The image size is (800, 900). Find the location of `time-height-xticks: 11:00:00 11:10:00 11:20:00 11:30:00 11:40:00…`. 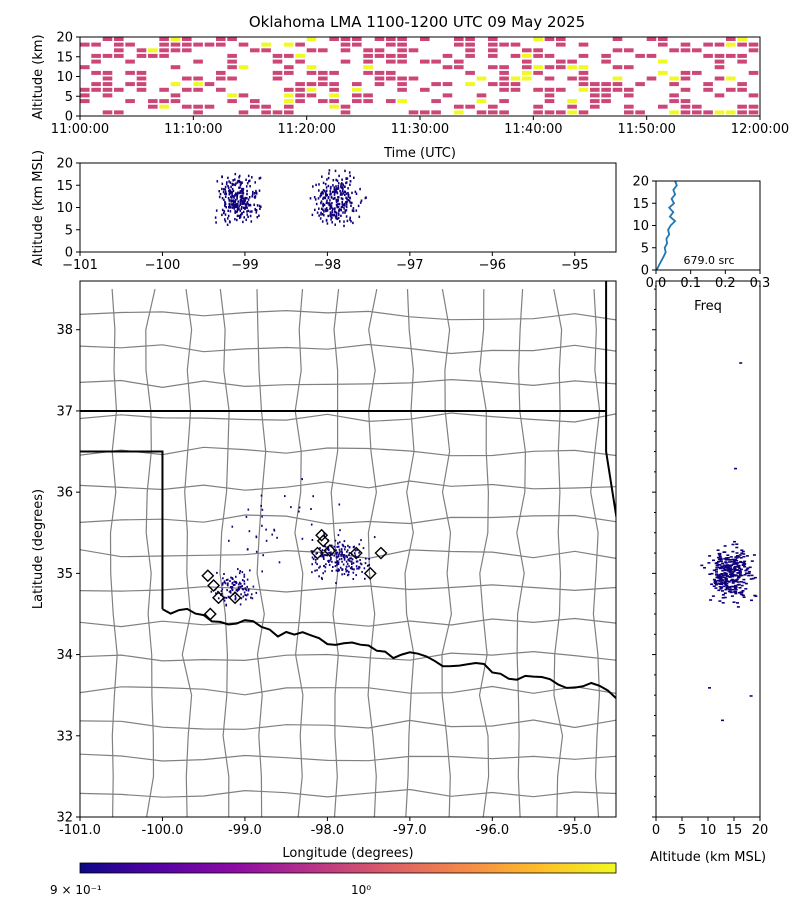

time-height-xticks: 11:00:00 11:10:00 11:20:00 11:30:00 11:40:00… is located at coordinates (420, 126).